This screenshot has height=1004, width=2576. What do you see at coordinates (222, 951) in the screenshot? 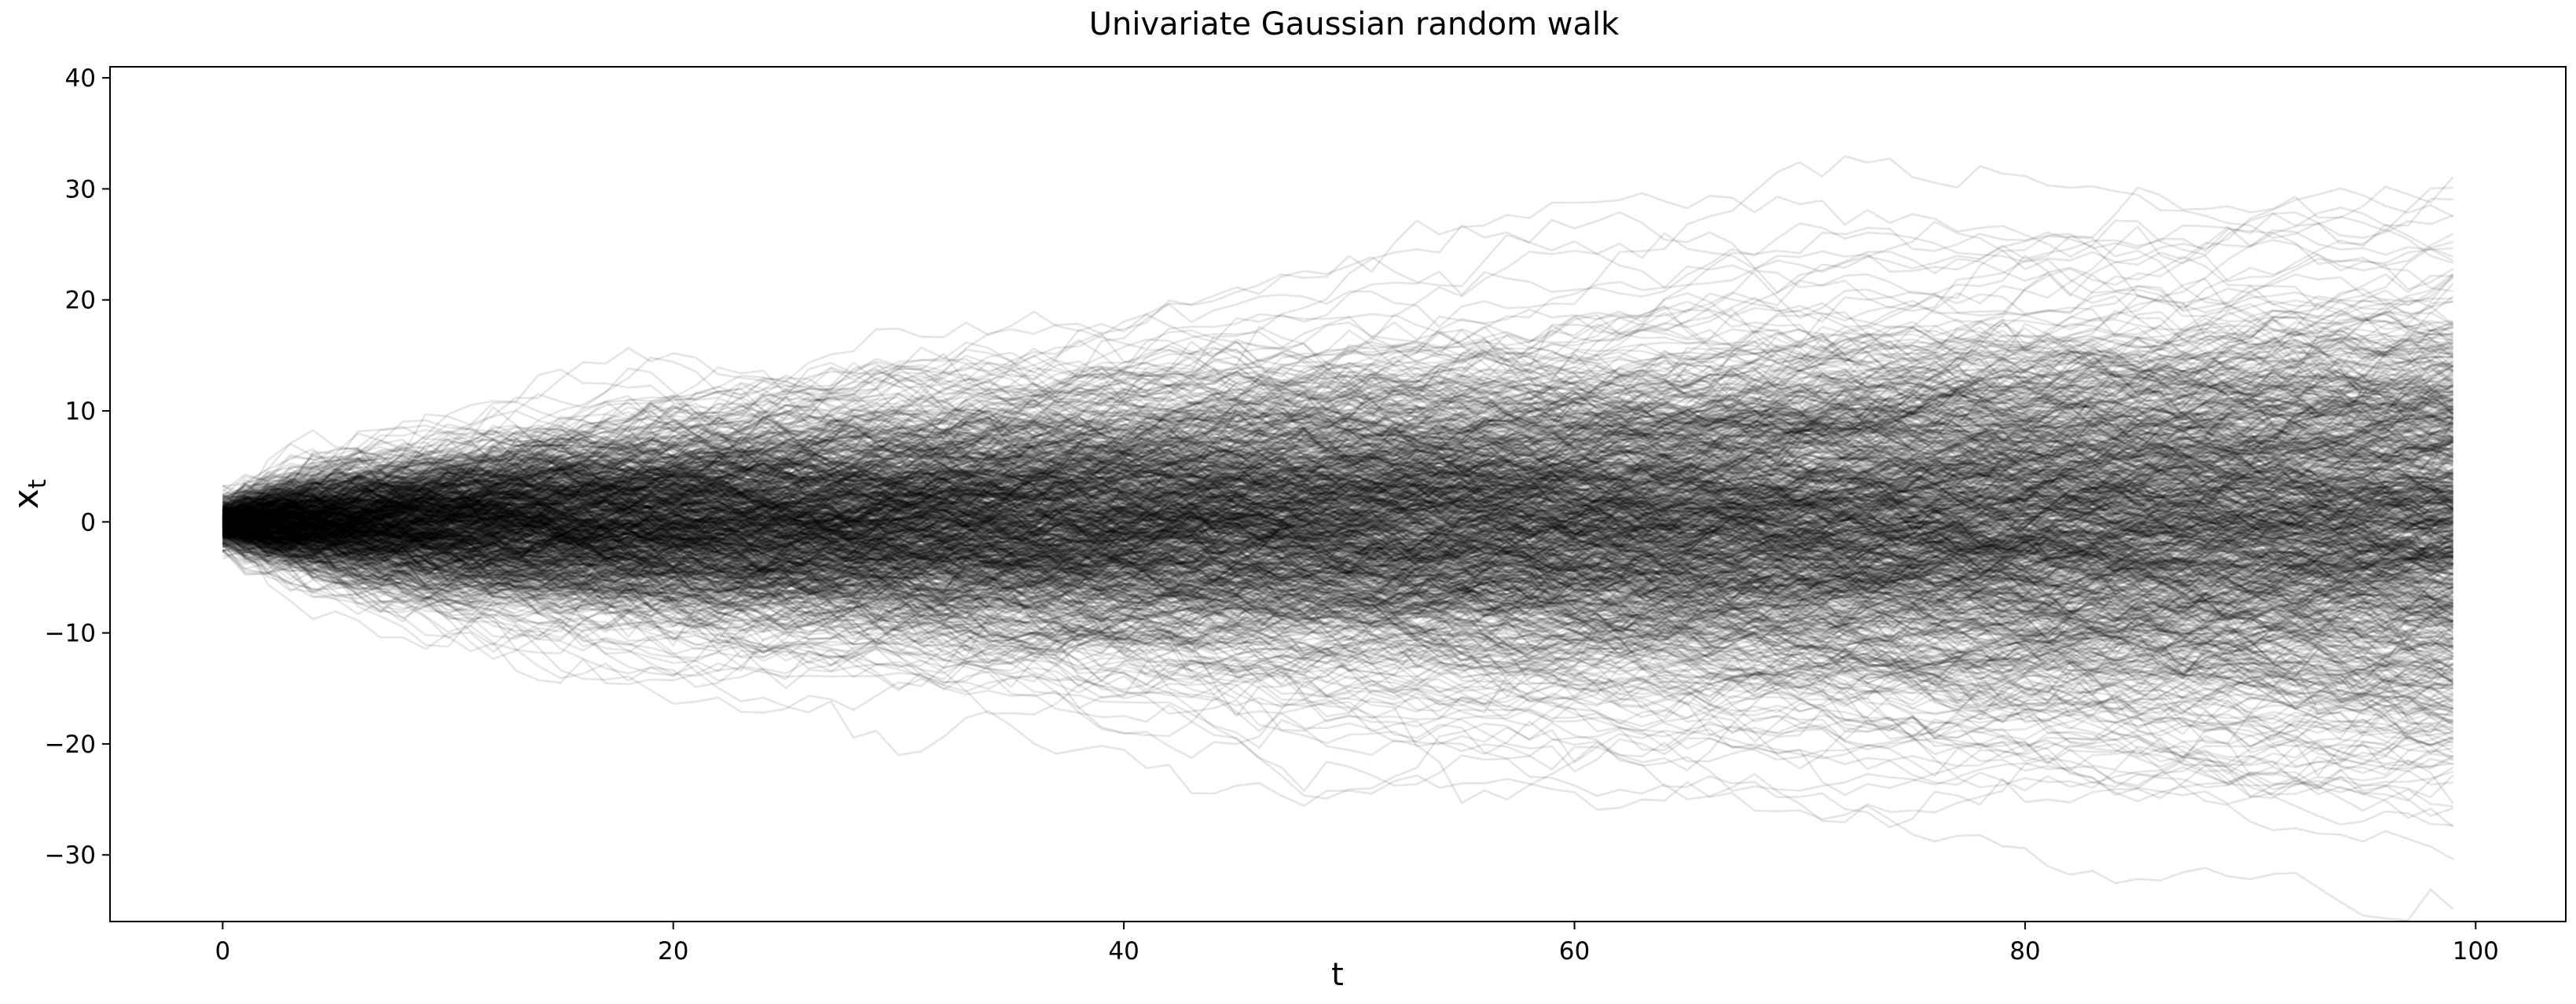
I see `x-tick-label: 0` at bounding box center [222, 951].